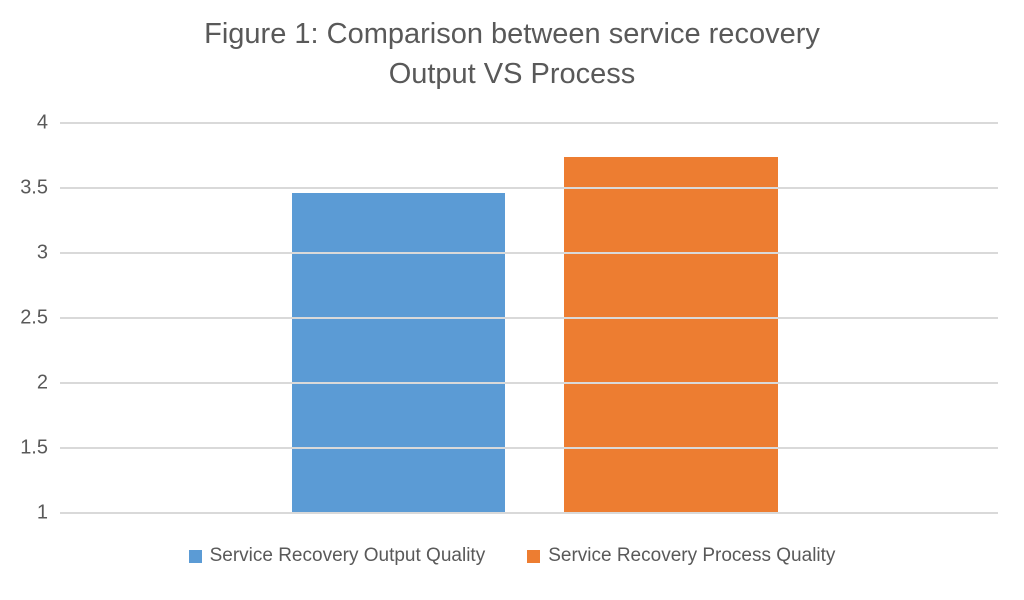 This screenshot has height=600, width=1024. What do you see at coordinates (42, 122) in the screenshot?
I see `y-tick-label: 4` at bounding box center [42, 122].